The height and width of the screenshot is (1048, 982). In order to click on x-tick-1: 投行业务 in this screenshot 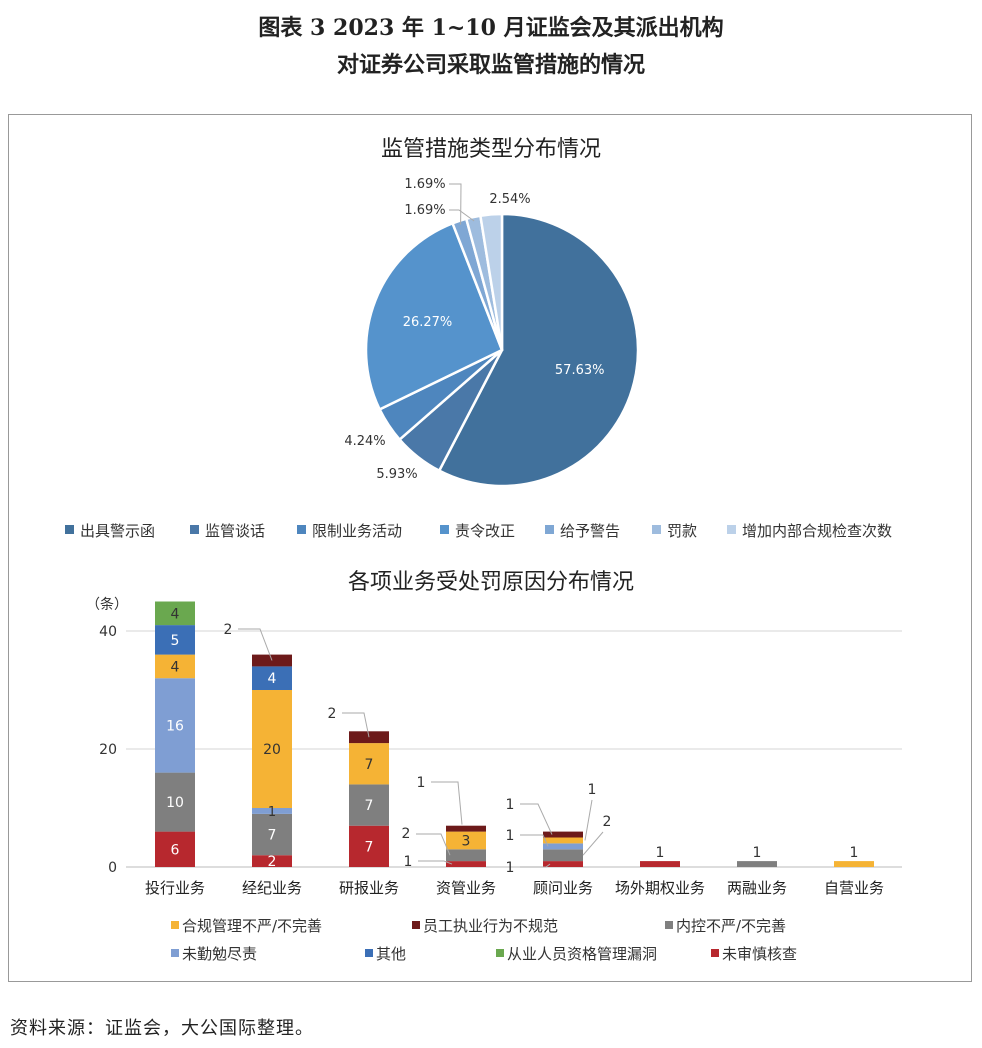, I will do `click(175, 888)`.